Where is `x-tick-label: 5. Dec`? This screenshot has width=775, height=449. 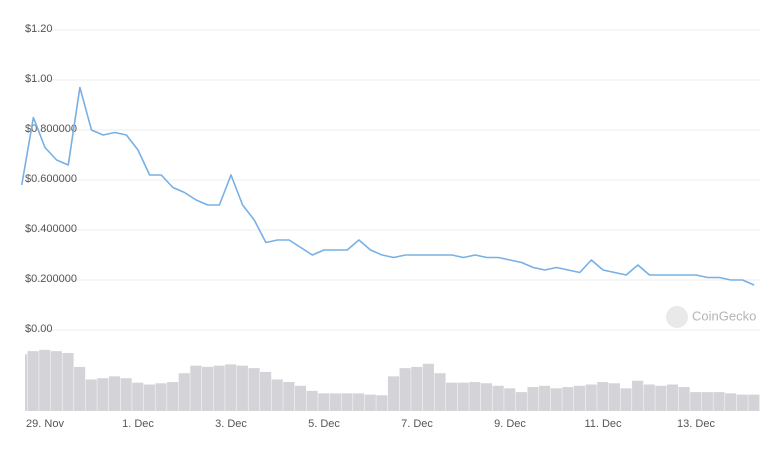 x-tick-label: 5. Dec is located at coordinates (324, 424).